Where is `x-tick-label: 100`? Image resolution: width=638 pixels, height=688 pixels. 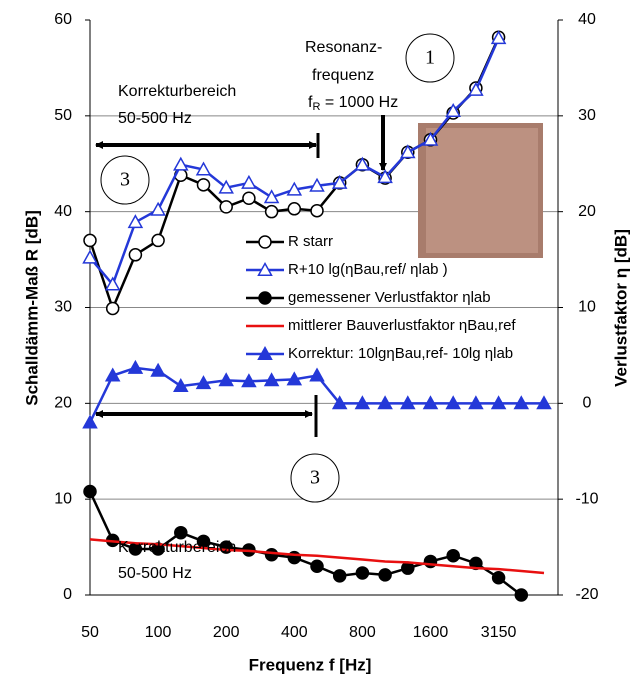
x-tick-label: 100 is located at coordinates (158, 632).